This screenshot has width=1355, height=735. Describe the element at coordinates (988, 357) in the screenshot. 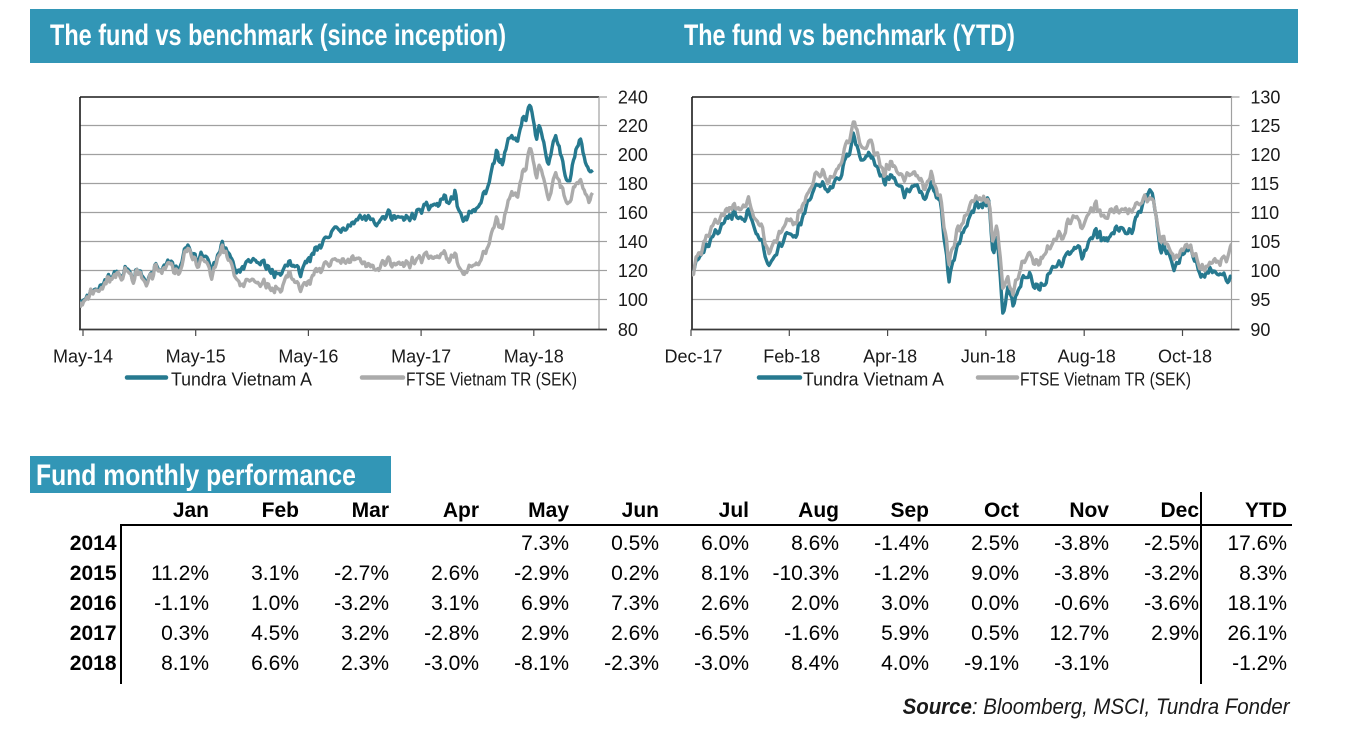

I see `svg-text: Jun-18` at that location.